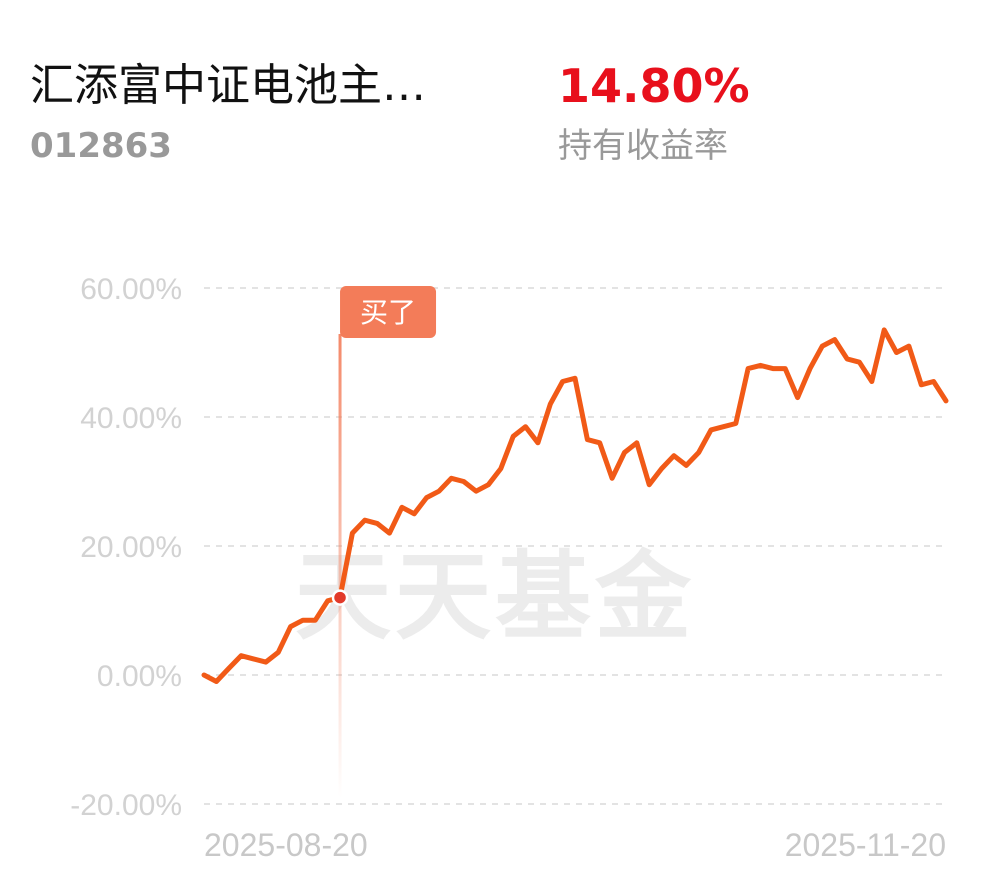 The width and height of the screenshot is (990, 878). What do you see at coordinates (131, 547) in the screenshot?
I see `y-tick-label: 20.00%` at bounding box center [131, 547].